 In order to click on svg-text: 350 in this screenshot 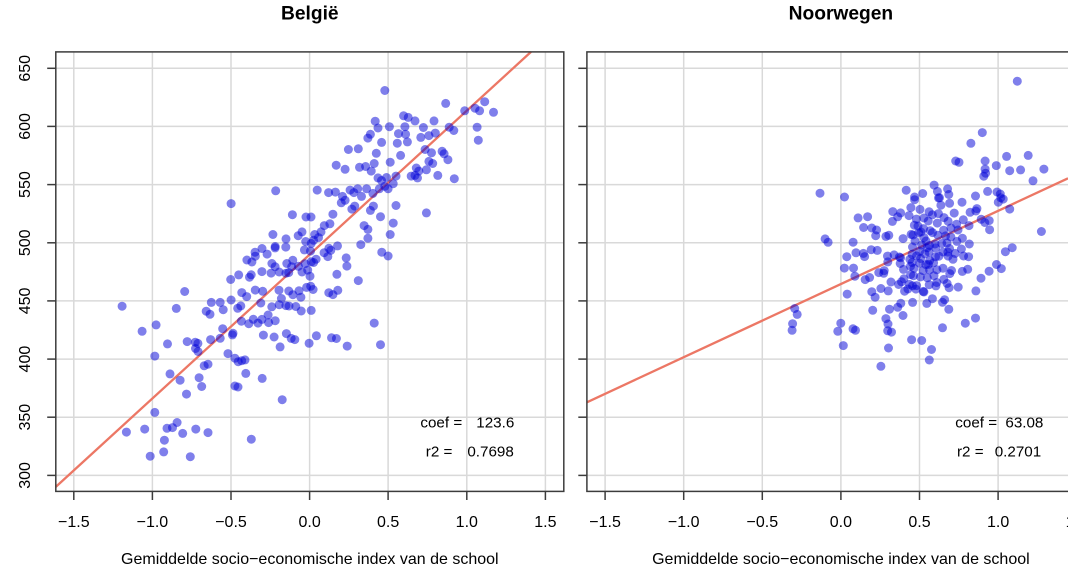, I will do `click(25, 417)`.